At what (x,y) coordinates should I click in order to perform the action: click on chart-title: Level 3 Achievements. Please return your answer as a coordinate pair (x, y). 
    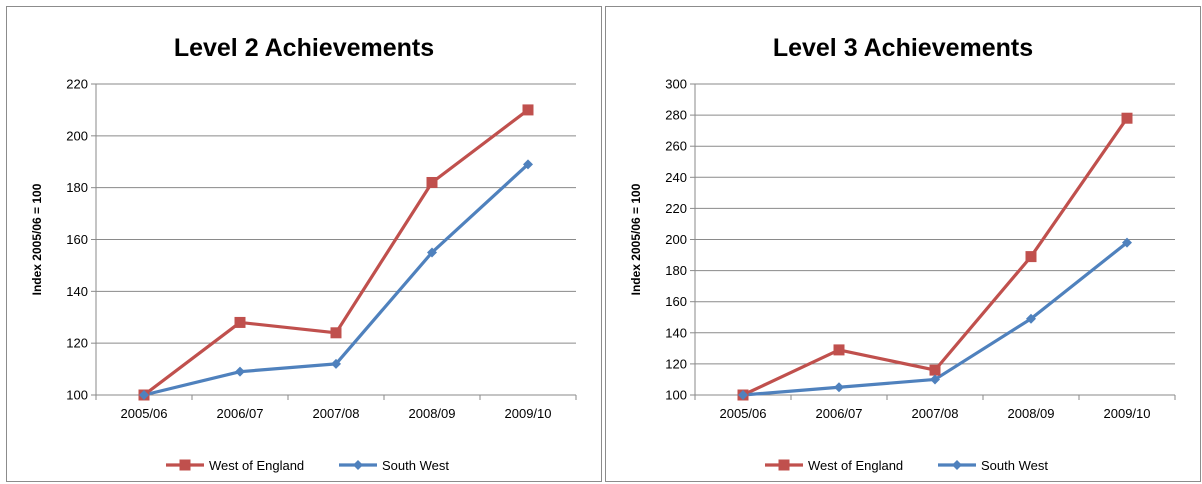
    Looking at the image, I should click on (903, 48).